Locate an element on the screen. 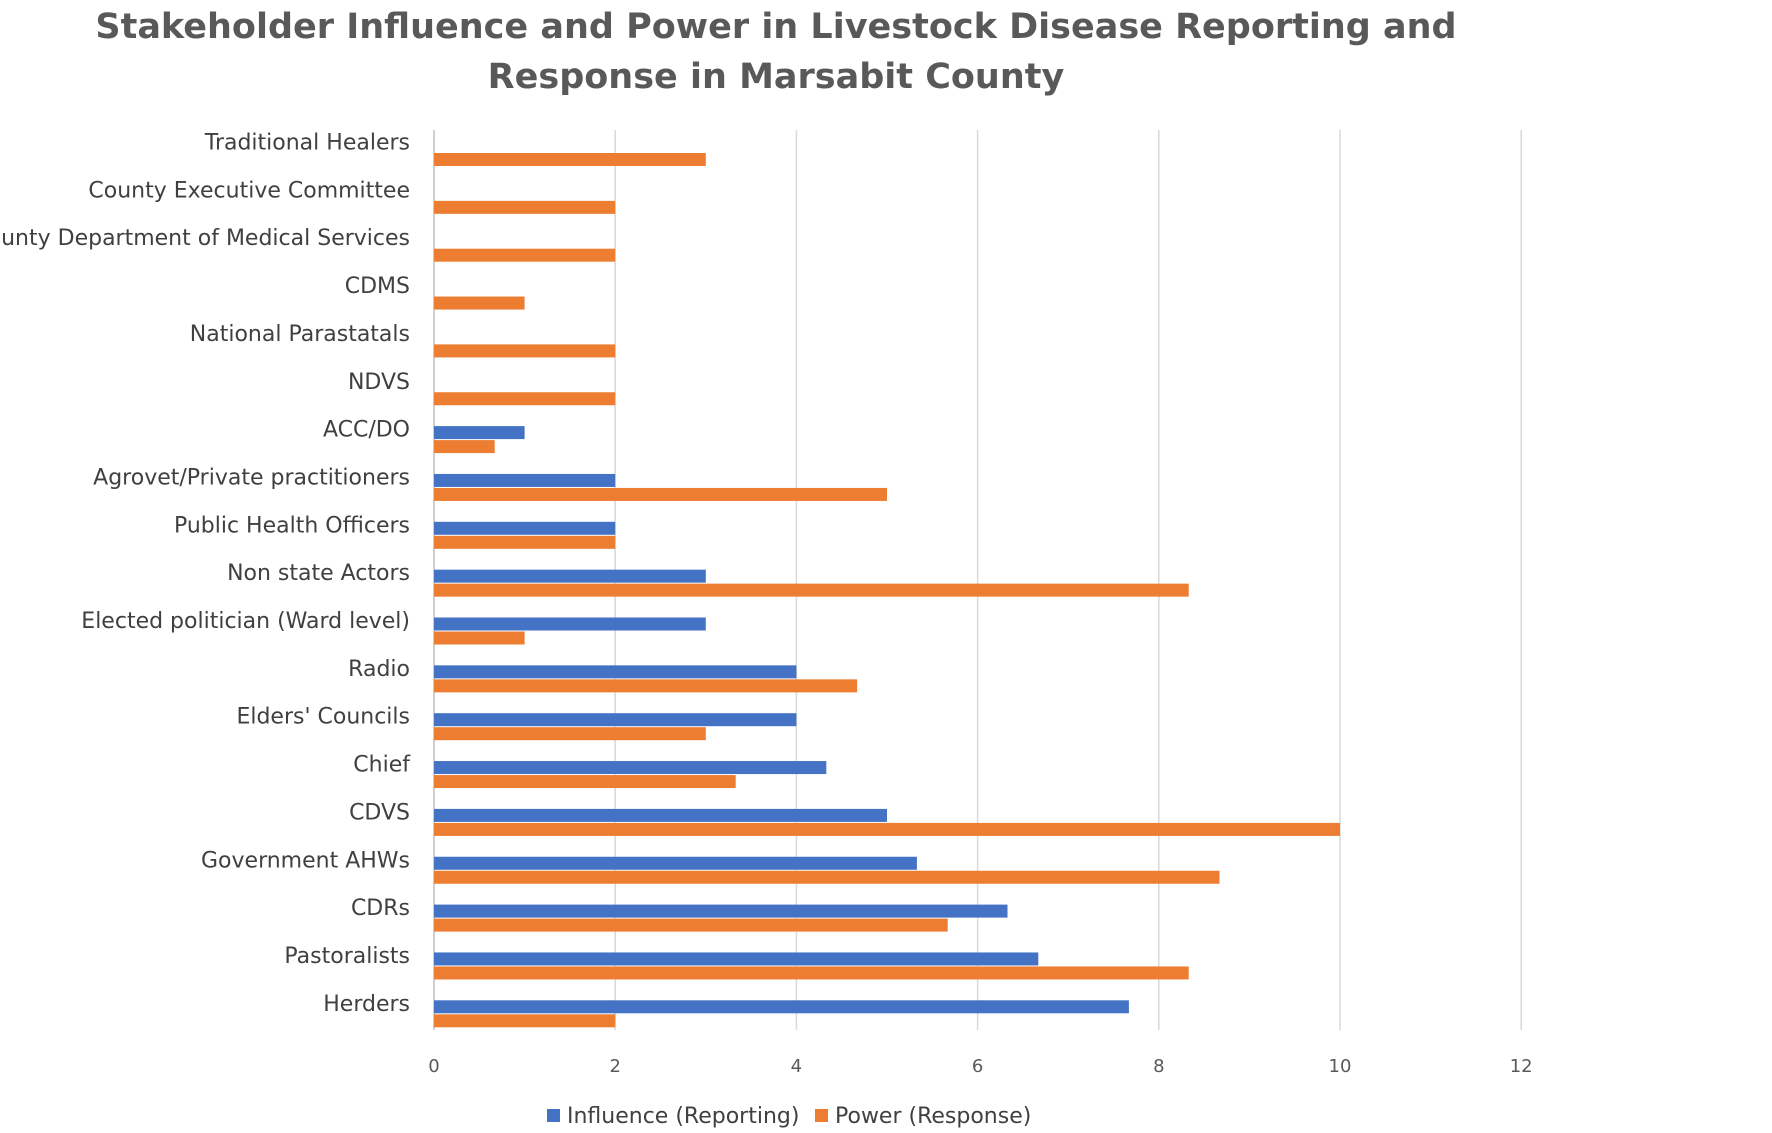 The width and height of the screenshot is (1772, 1133). legend-swatch-influence is located at coordinates (553, 1115).